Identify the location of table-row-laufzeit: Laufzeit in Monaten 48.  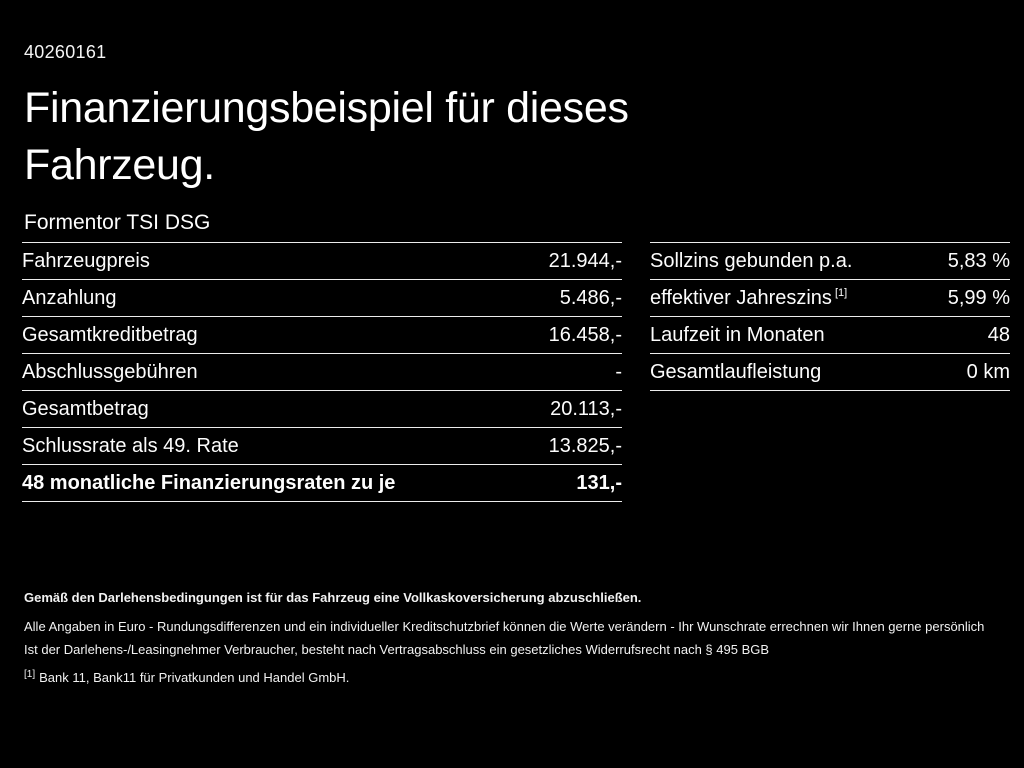
(830, 334).